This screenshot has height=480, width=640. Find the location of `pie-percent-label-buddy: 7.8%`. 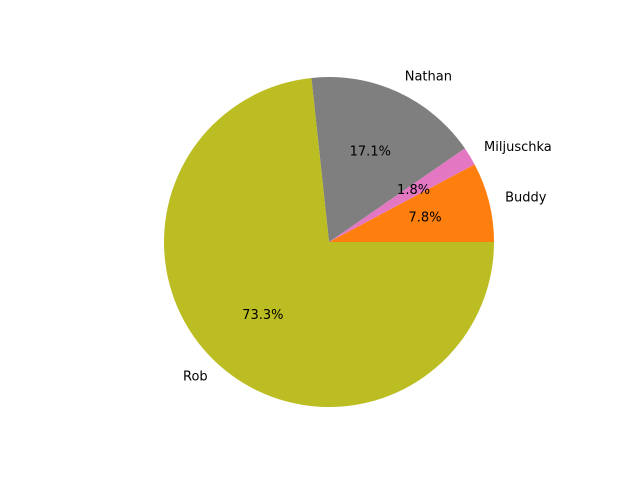

pie-percent-label-buddy: 7.8% is located at coordinates (425, 217).